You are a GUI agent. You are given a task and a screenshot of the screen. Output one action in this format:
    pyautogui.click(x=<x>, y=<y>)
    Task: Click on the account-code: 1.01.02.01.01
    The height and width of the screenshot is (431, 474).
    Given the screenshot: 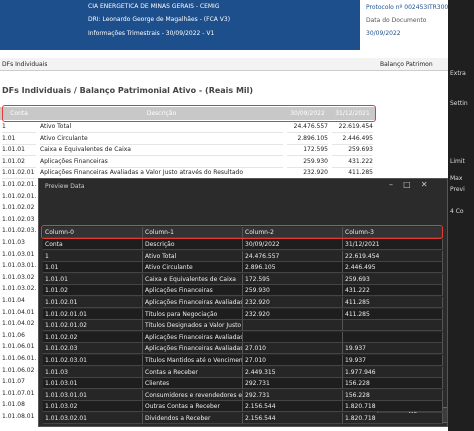 What is the action you would take?
    pyautogui.click(x=19, y=184)
    